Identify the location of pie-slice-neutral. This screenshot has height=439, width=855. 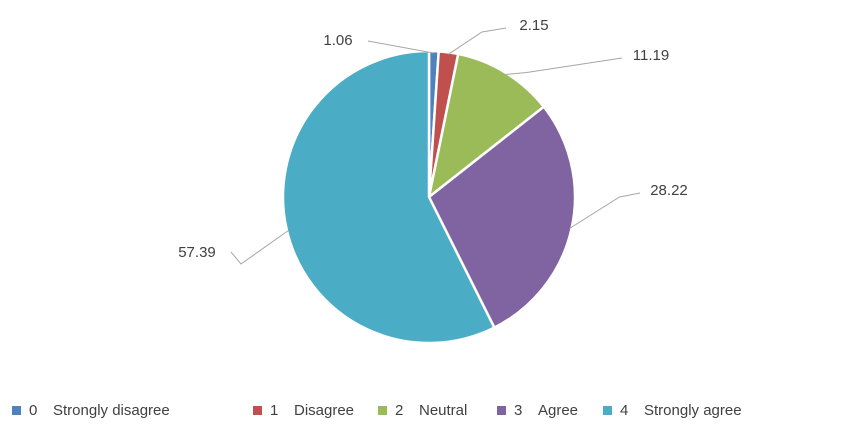
(486, 125).